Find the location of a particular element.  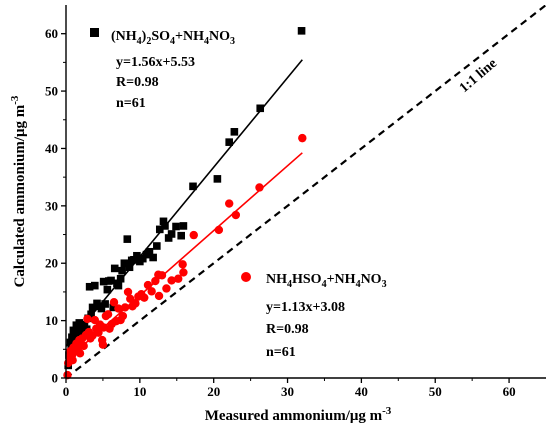

legend-label-1: (NH4)2SO4+NH4NO3 is located at coordinates (173, 38).